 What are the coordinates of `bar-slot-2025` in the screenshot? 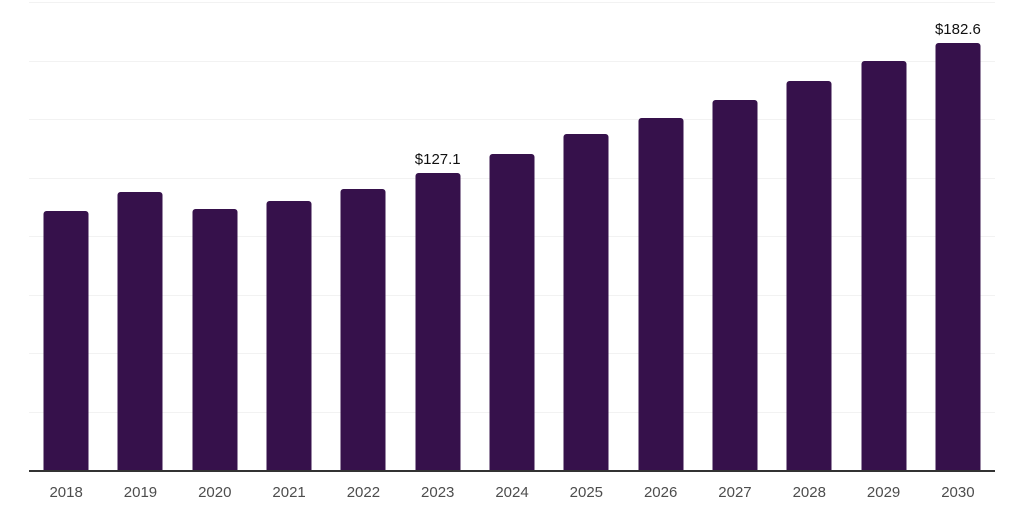 It's located at (586, 236).